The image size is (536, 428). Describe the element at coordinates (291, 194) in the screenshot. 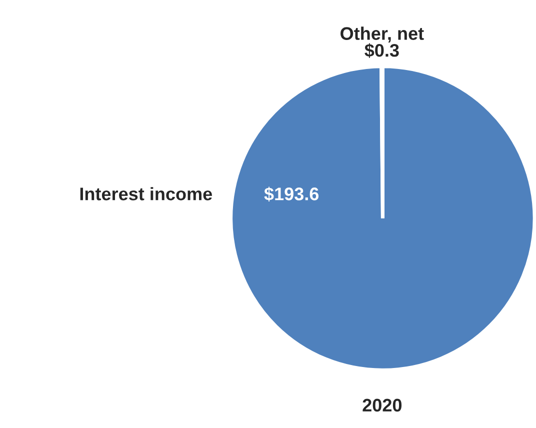

I see `data-label: $193.6` at that location.